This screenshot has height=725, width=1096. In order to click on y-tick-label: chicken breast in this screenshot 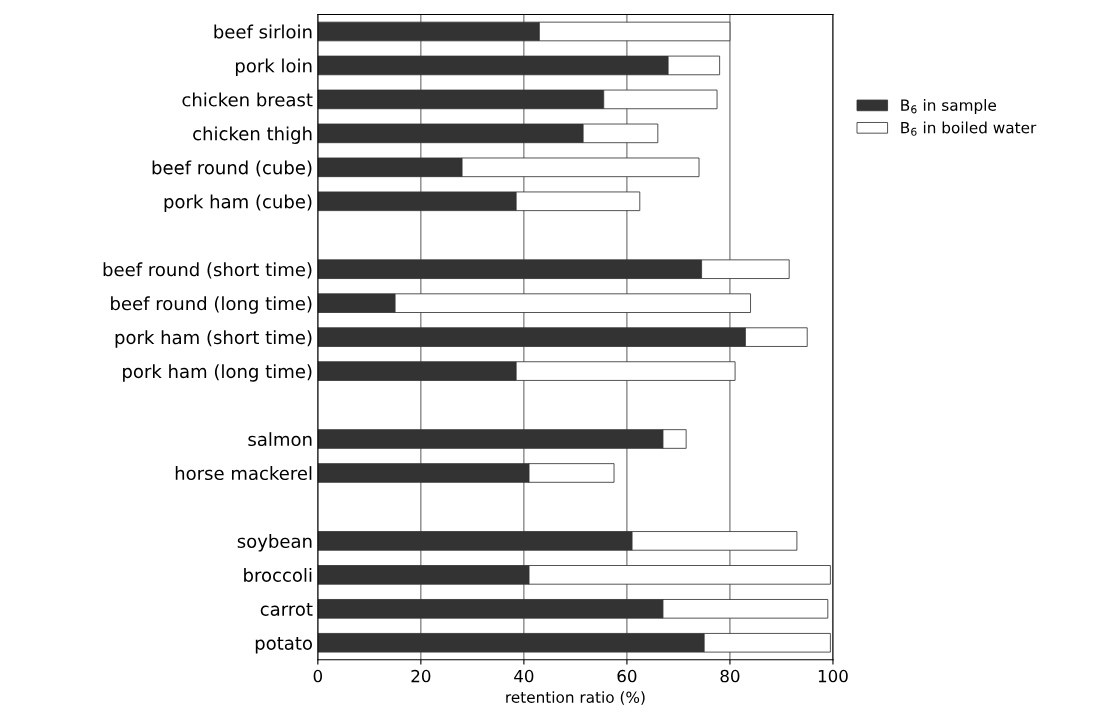, I will do `click(247, 99)`.